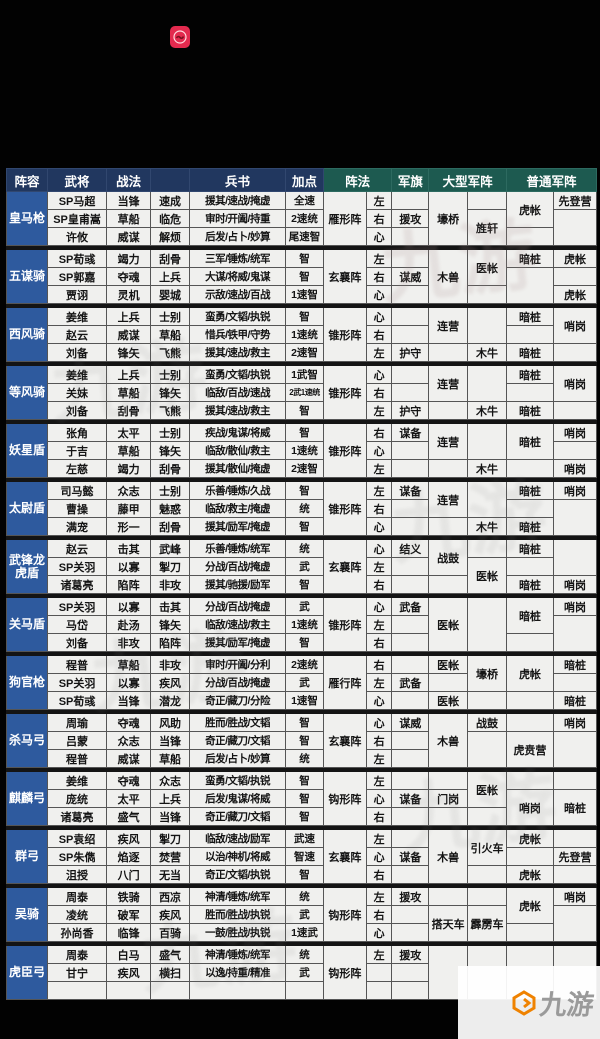  Describe the element at coordinates (170, 508) in the screenshot. I see `tactic2-cell: 魅惑` at that location.